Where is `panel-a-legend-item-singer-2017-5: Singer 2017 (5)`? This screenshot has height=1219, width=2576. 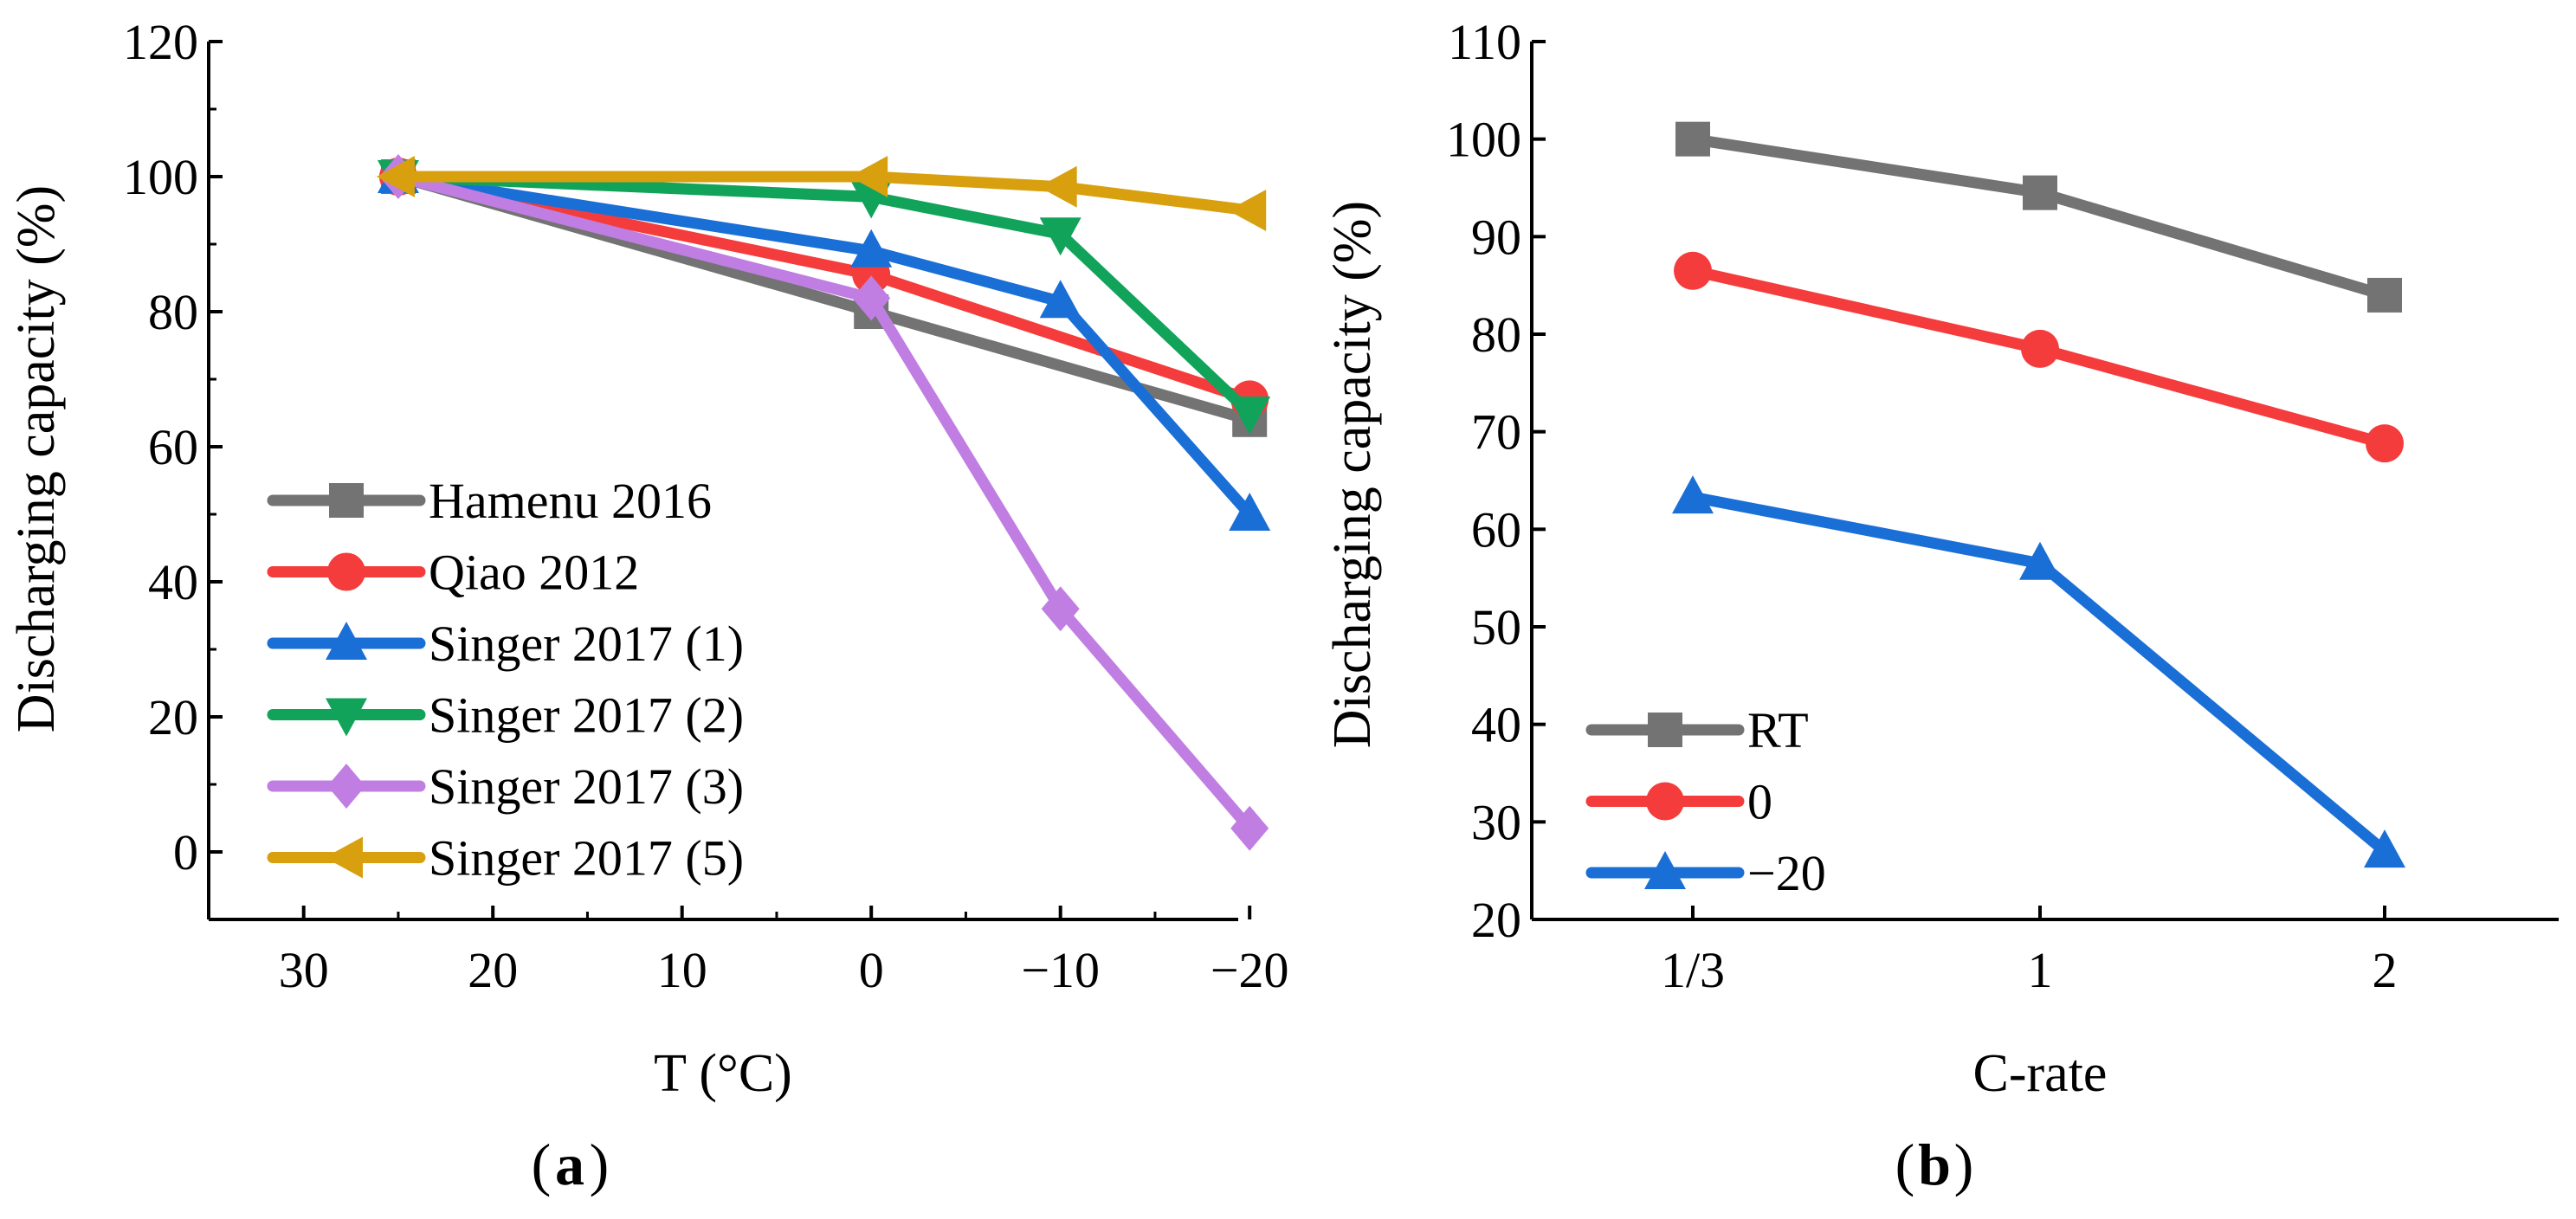
panel-a-legend-item-singer-2017-5: Singer 2017 (5) is located at coordinates (505, 859).